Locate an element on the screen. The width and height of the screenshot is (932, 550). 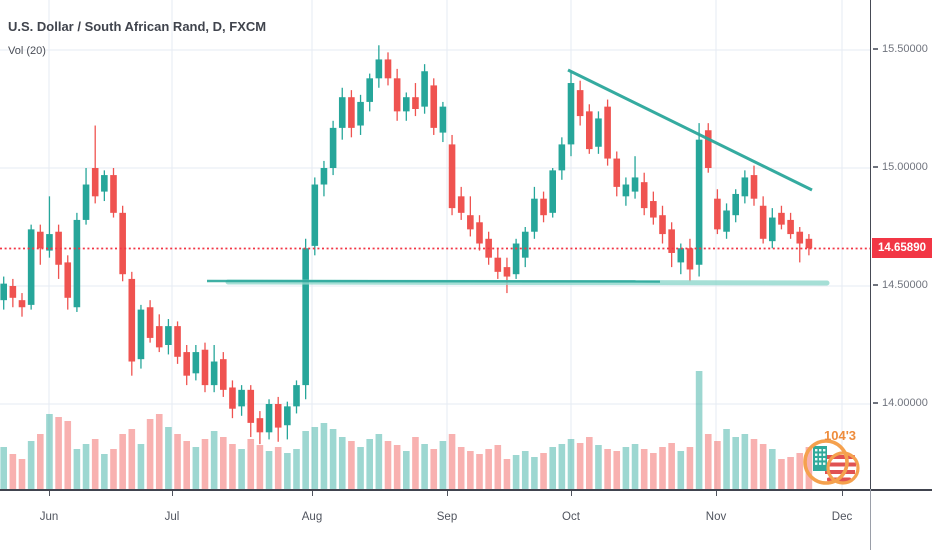
price-tick-label: 14.00000 is located at coordinates (900, 403).